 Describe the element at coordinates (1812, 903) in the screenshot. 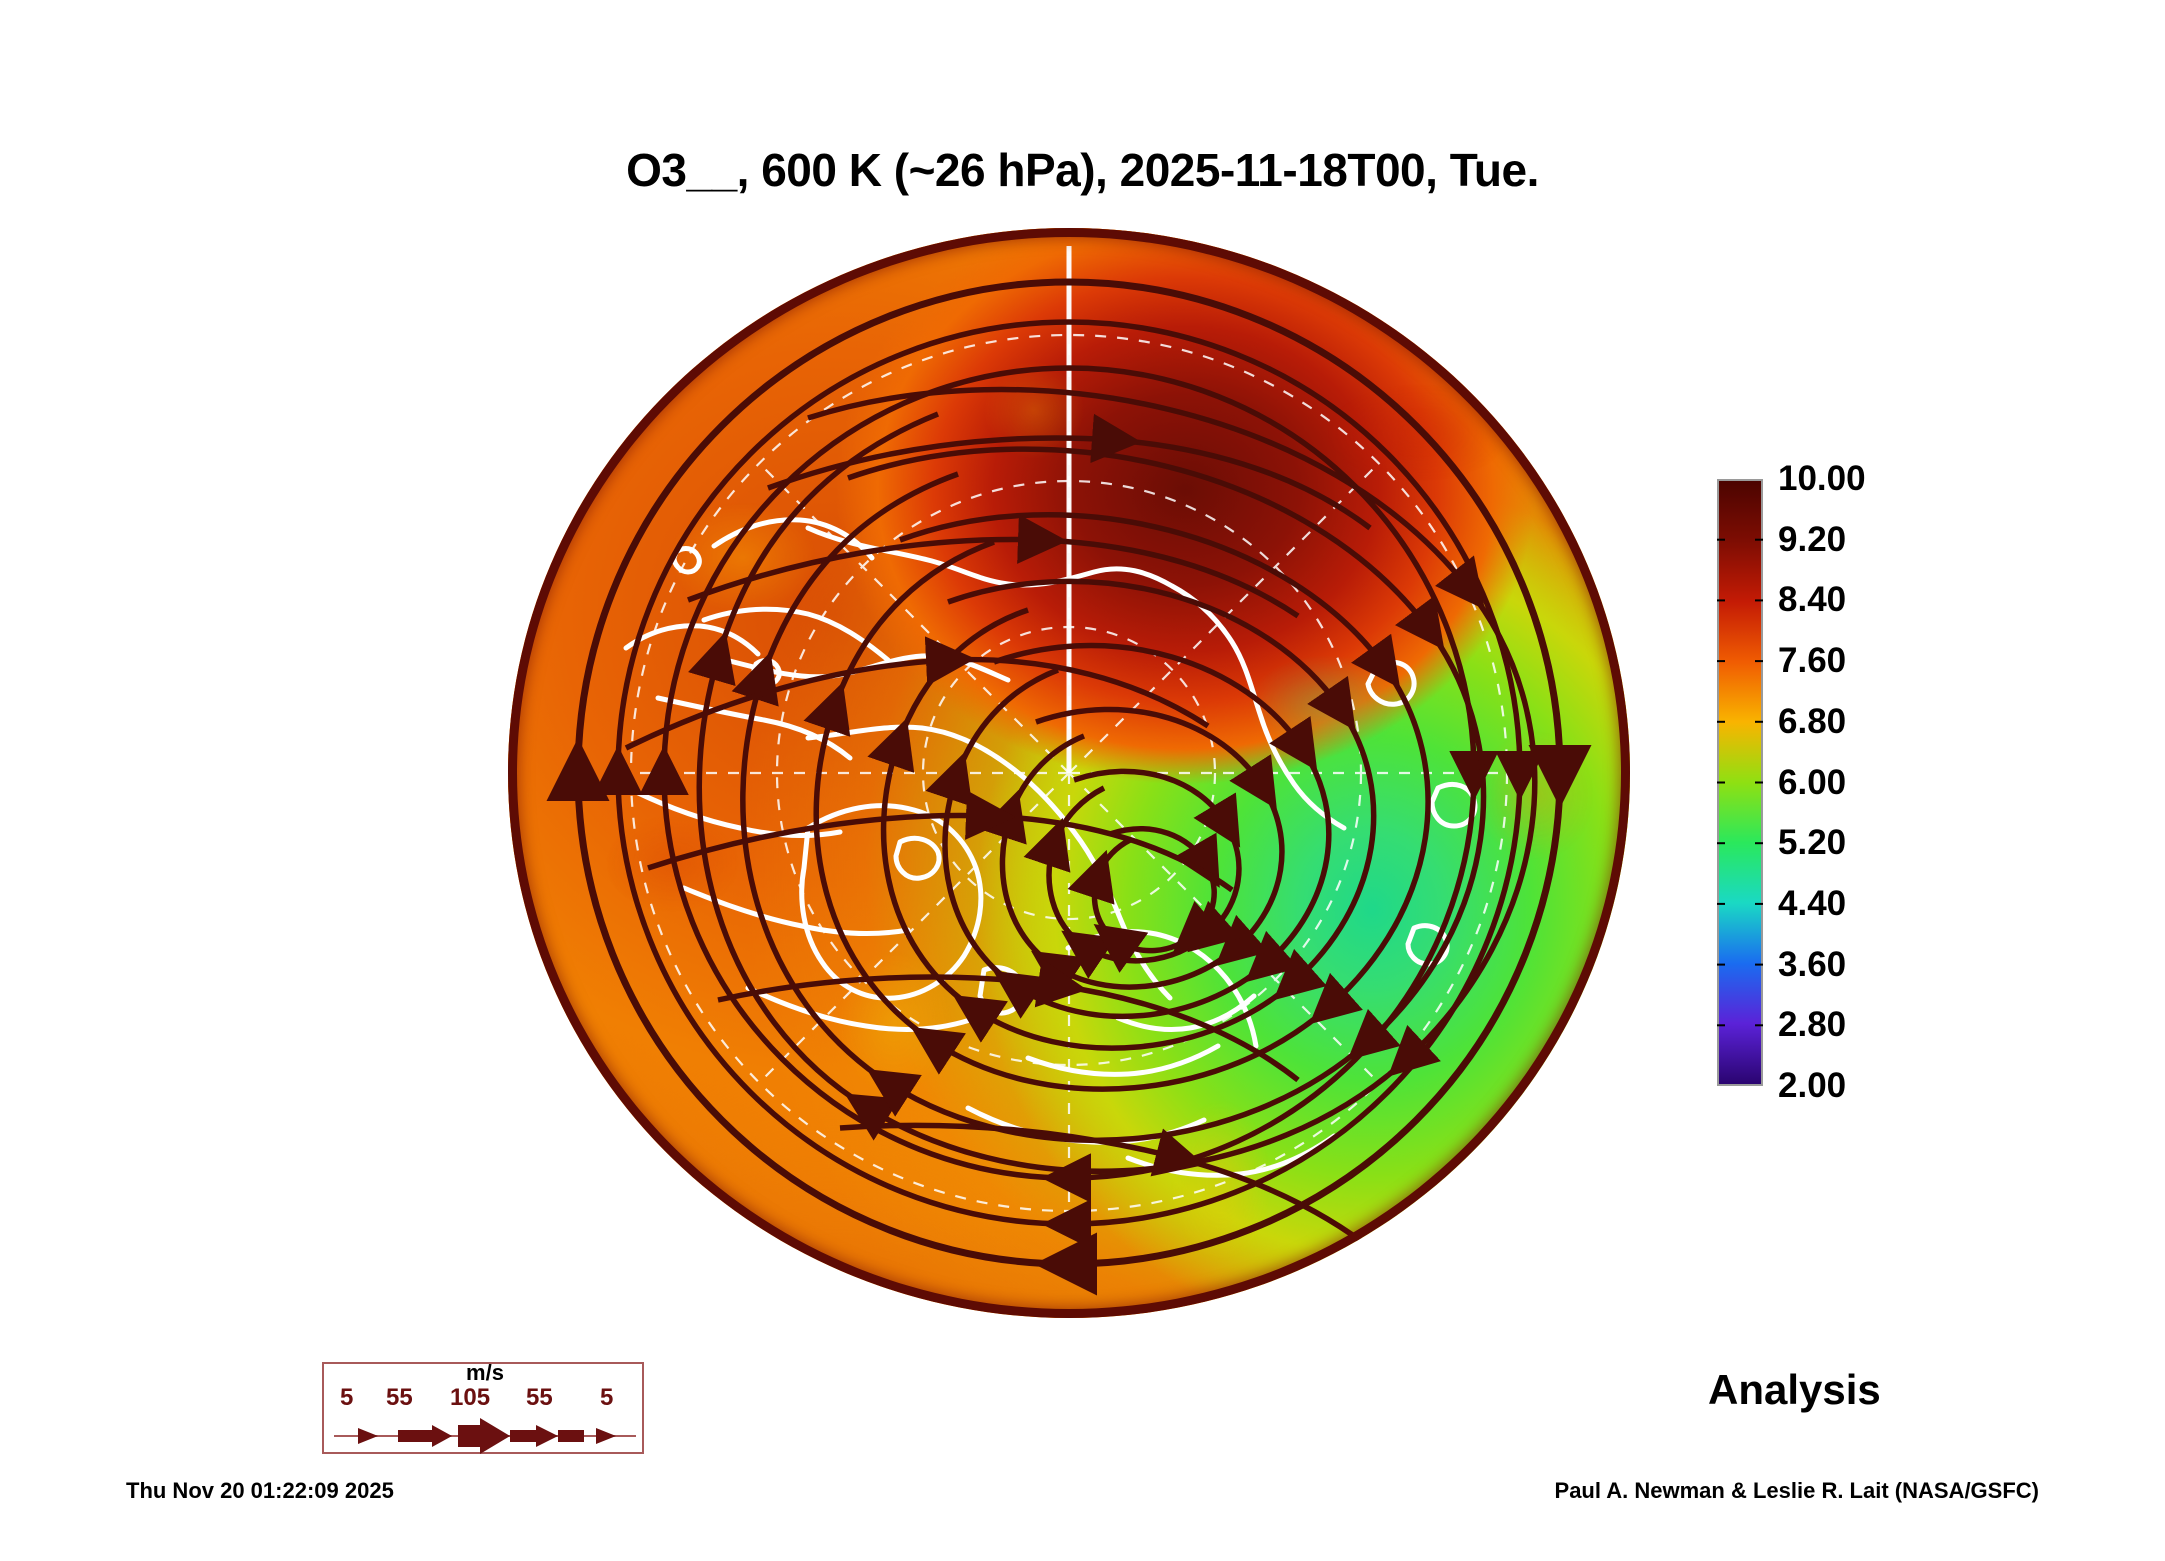

I see `colorbar-label-7: 4.40` at that location.